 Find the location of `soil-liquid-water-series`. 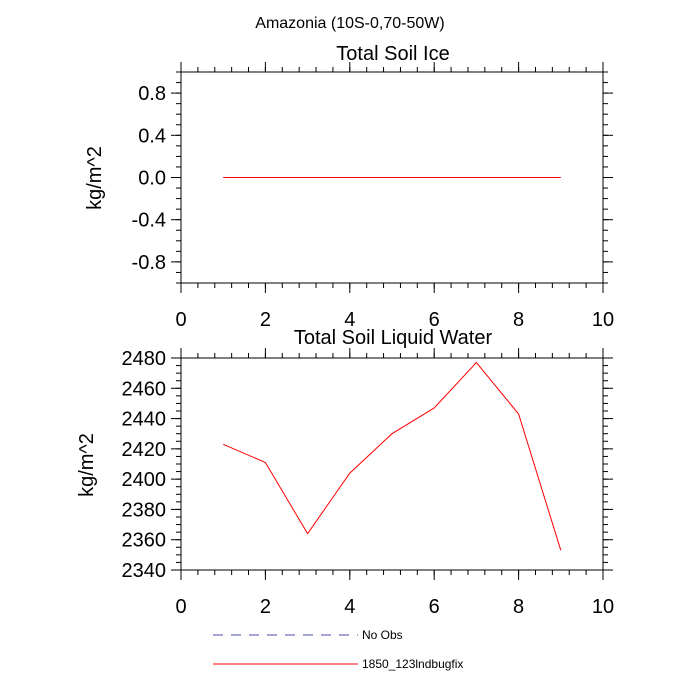

soil-liquid-water-series is located at coordinates (392, 456).